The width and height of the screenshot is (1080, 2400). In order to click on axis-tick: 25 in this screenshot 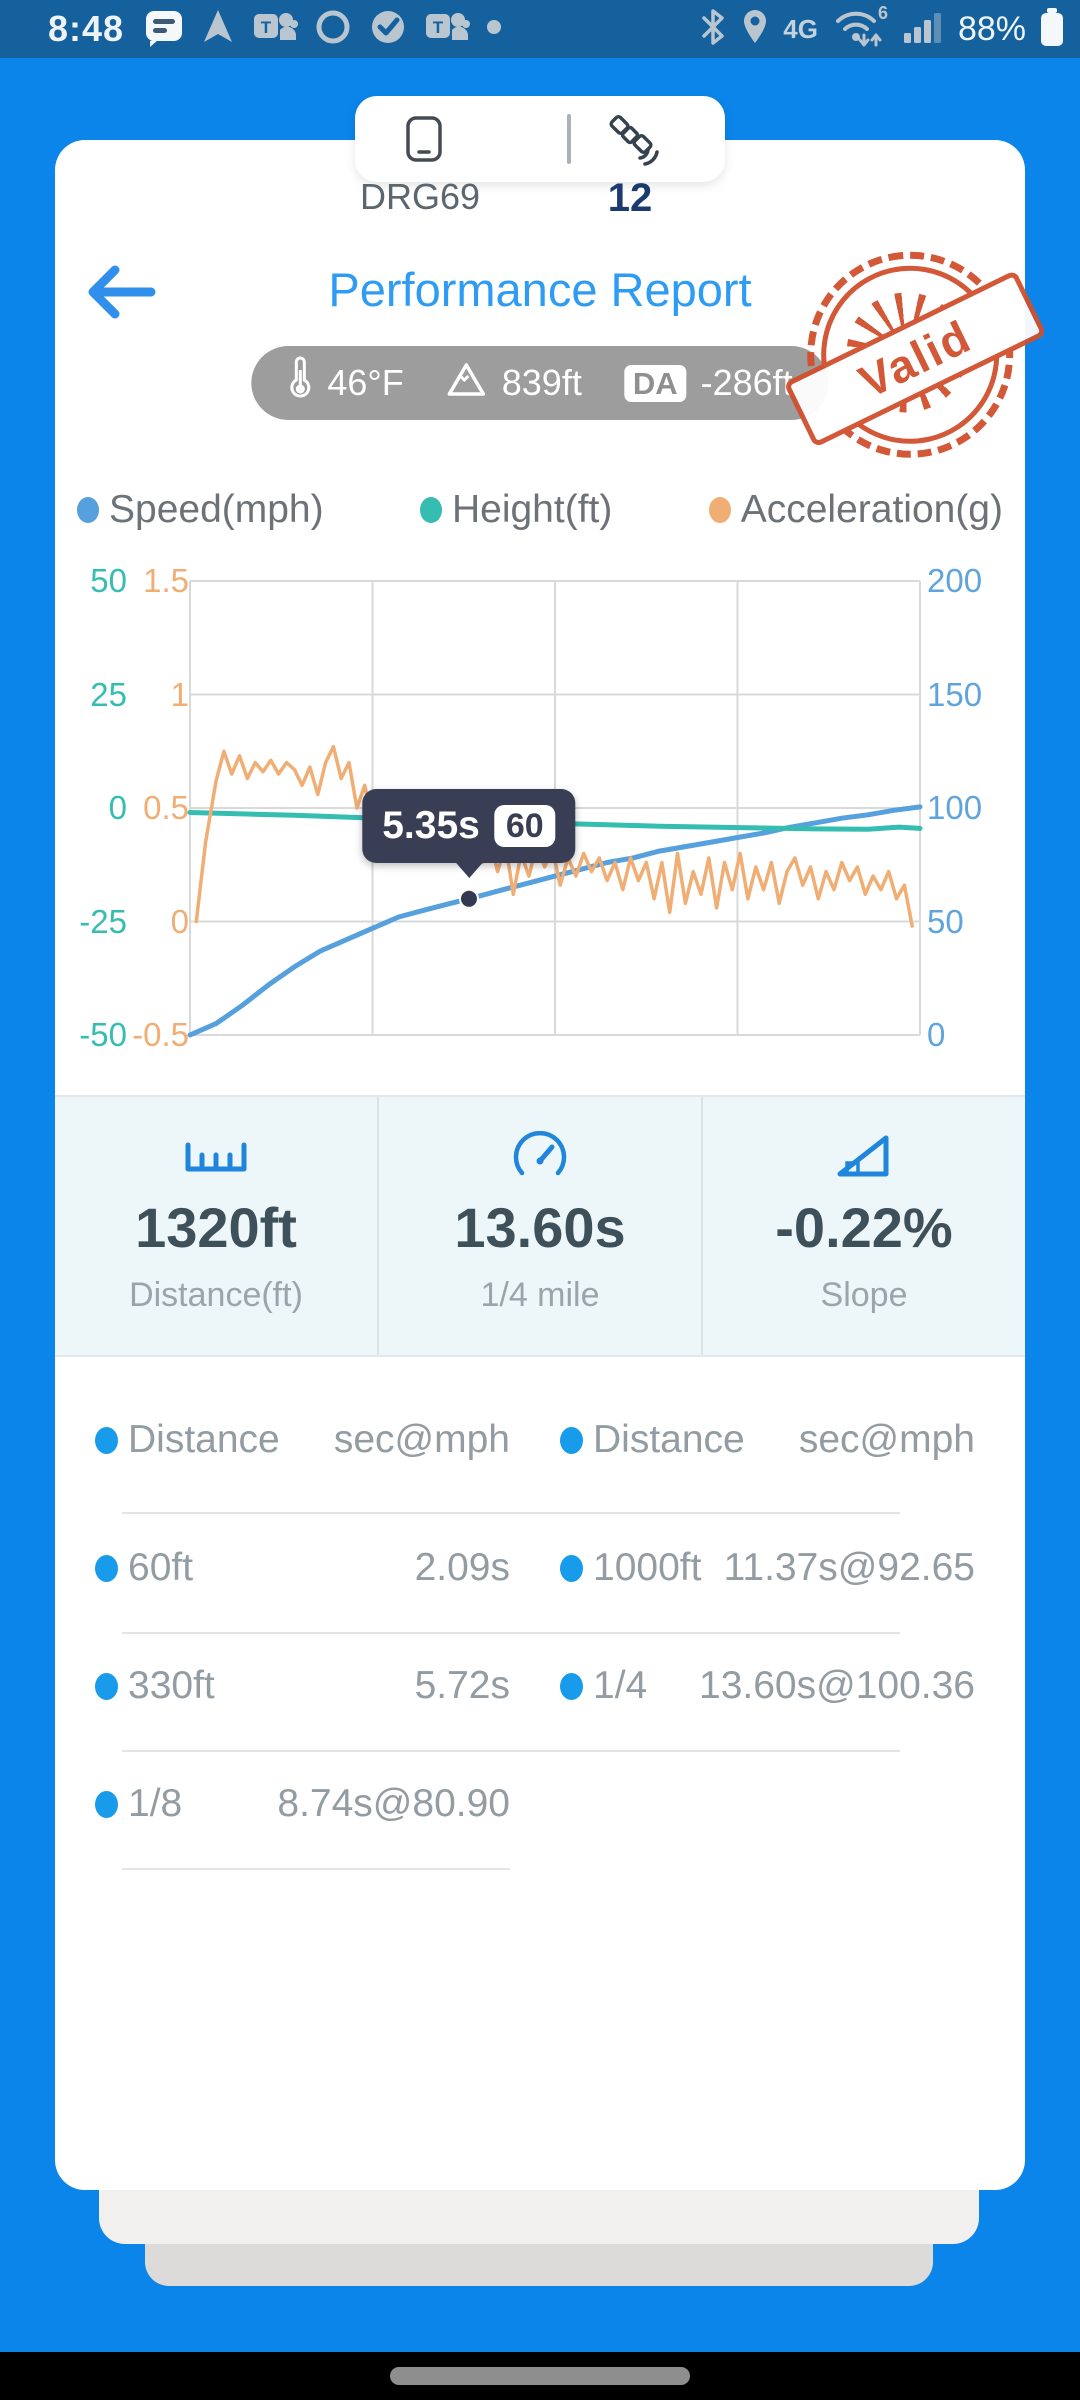, I will do `click(108, 694)`.